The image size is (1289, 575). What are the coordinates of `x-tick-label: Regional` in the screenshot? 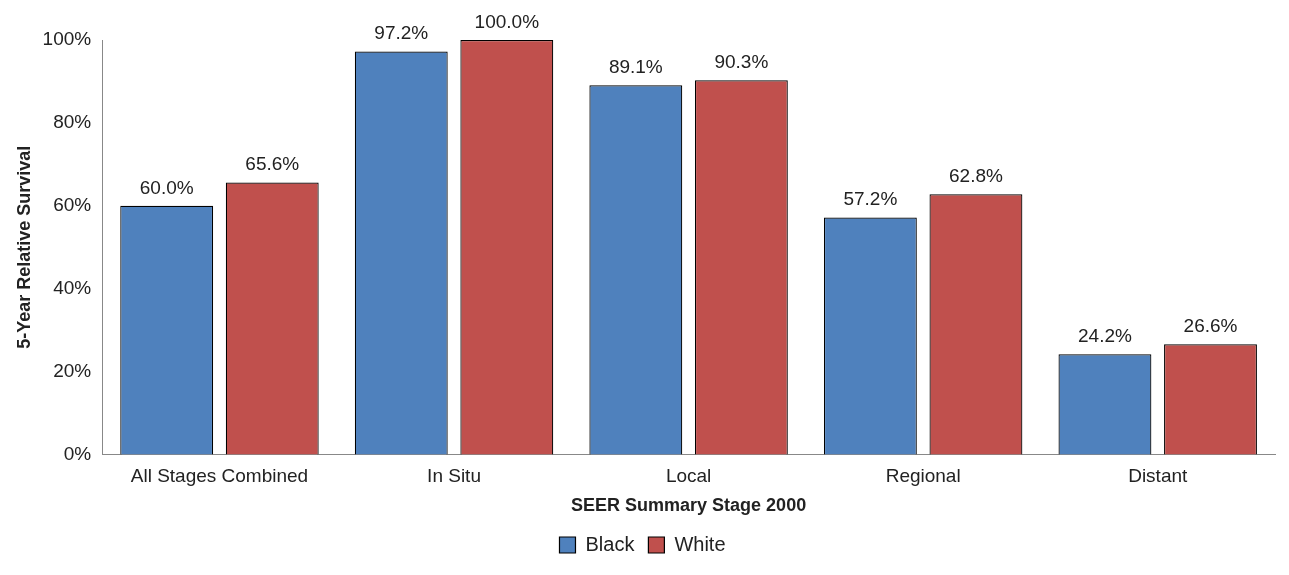 It's located at (923, 476).